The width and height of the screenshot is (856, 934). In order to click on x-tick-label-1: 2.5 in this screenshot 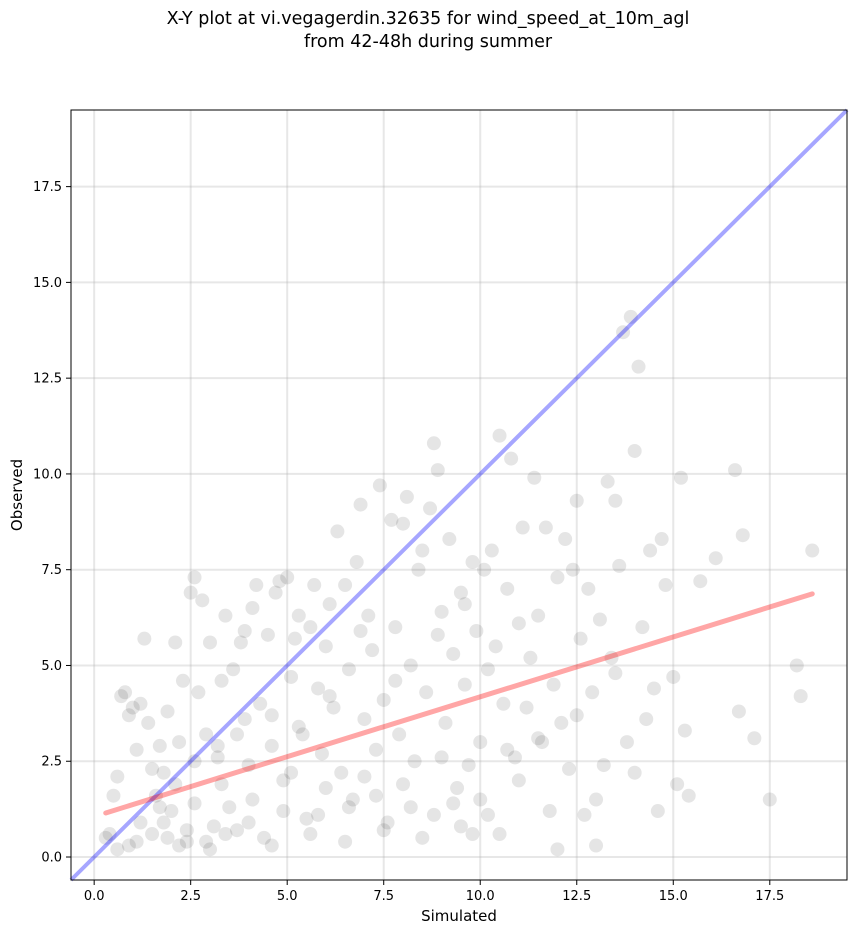, I will do `click(190, 896)`.